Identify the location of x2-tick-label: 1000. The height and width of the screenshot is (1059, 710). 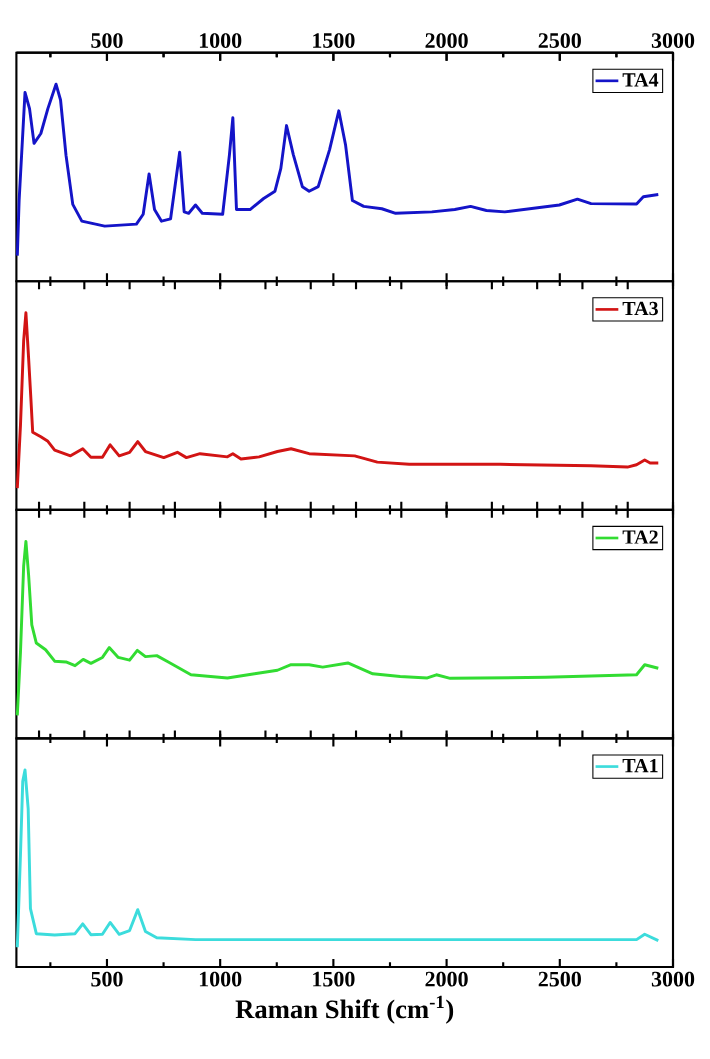
(220, 40).